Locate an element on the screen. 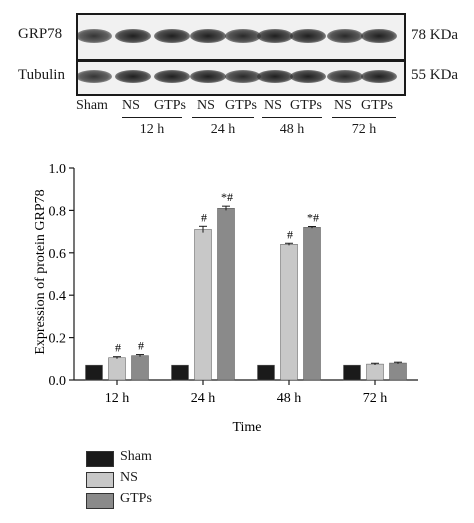 This screenshot has width=474, height=523. blot-strip-grp78 is located at coordinates (241, 37).